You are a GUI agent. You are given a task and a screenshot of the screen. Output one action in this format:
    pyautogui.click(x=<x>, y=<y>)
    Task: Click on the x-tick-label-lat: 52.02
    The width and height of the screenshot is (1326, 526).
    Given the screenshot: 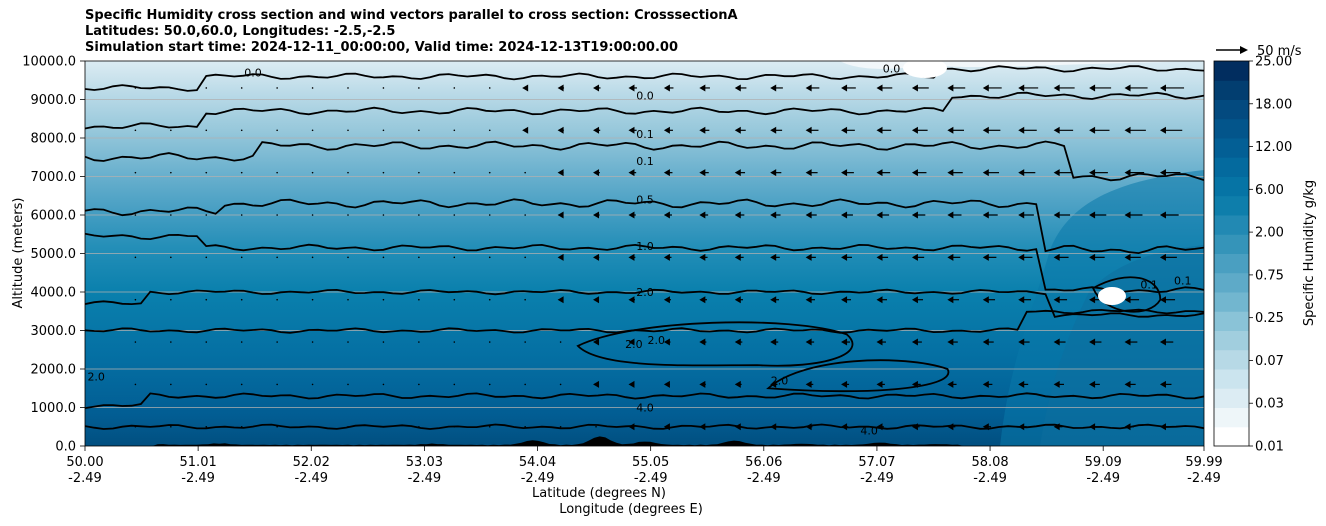 What is the action you would take?
    pyautogui.click(x=311, y=462)
    